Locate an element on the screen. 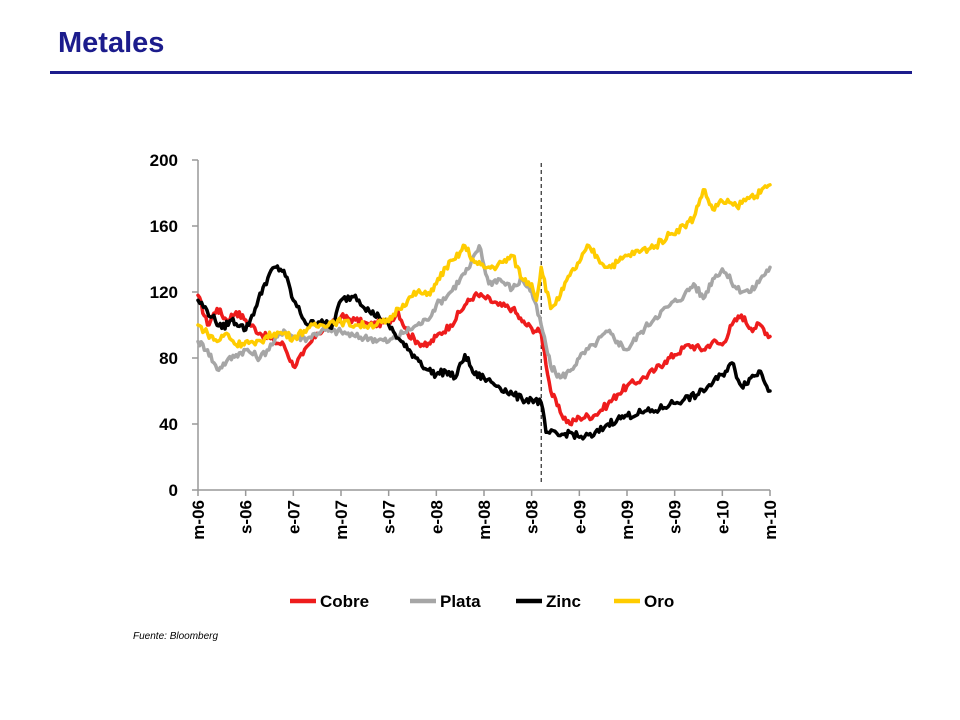 Image resolution: width=960 pixels, height=720 pixels. x-tick-label: s-09 is located at coordinates (675, 517).